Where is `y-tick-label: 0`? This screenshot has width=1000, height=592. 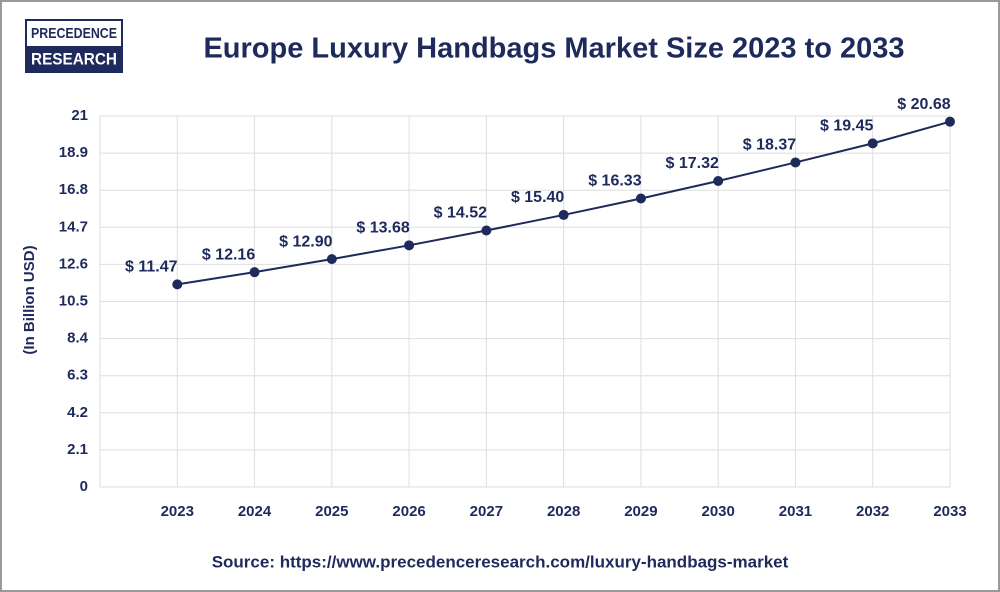 y-tick-label: 0 is located at coordinates (84, 486).